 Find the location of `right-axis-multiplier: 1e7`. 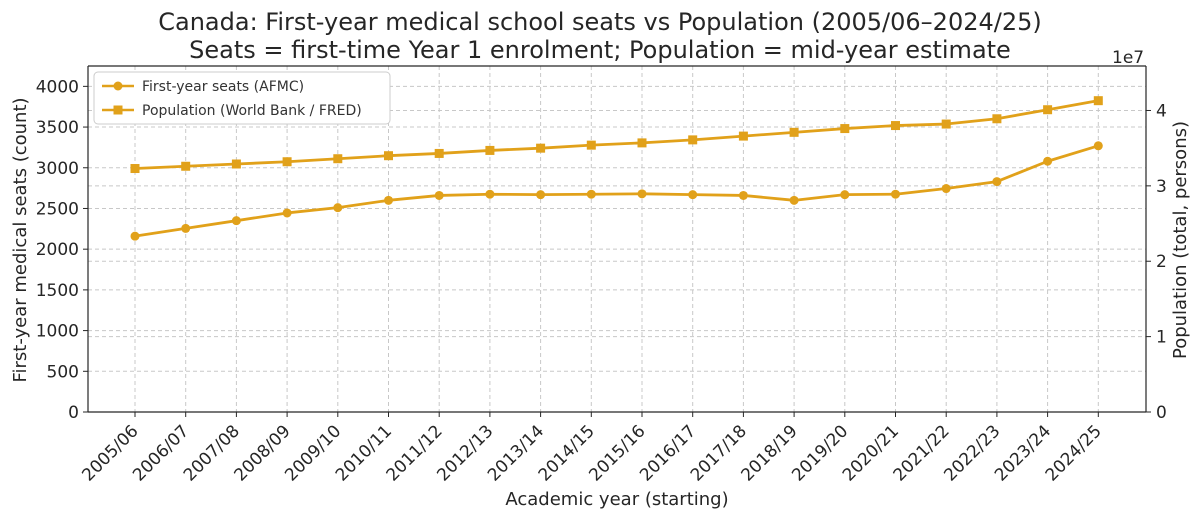

right-axis-multiplier: 1e7 is located at coordinates (1128, 58).